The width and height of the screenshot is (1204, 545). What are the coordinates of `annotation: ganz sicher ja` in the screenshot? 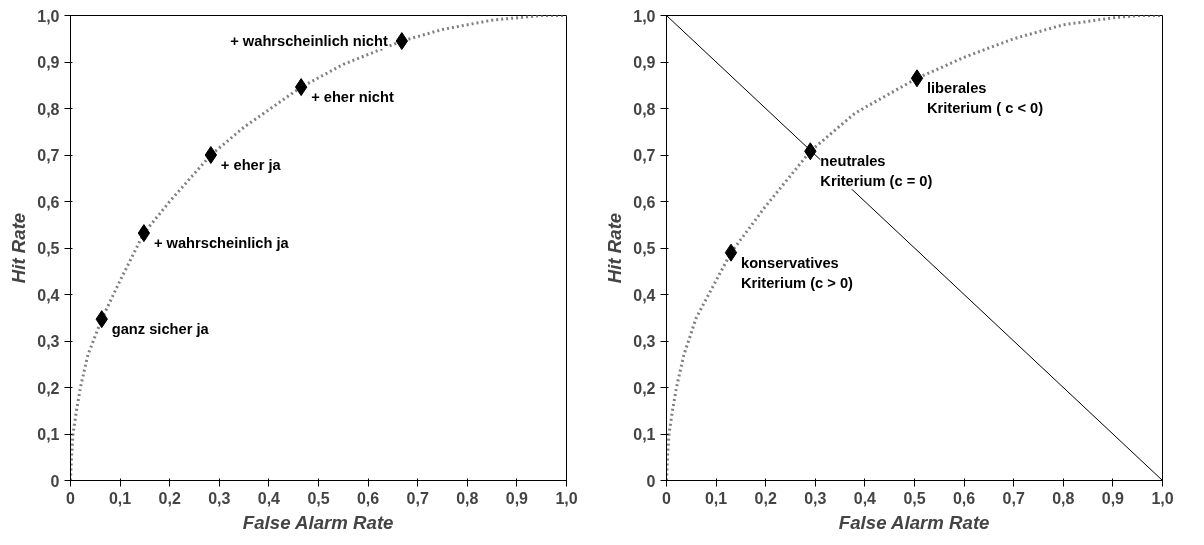 It's located at (160, 329).